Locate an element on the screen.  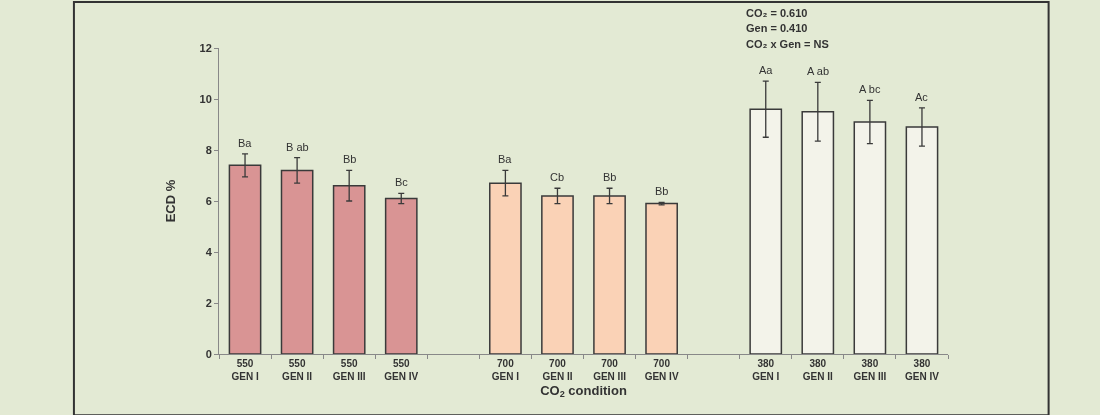
data-label: Aa is located at coordinates (766, 70).